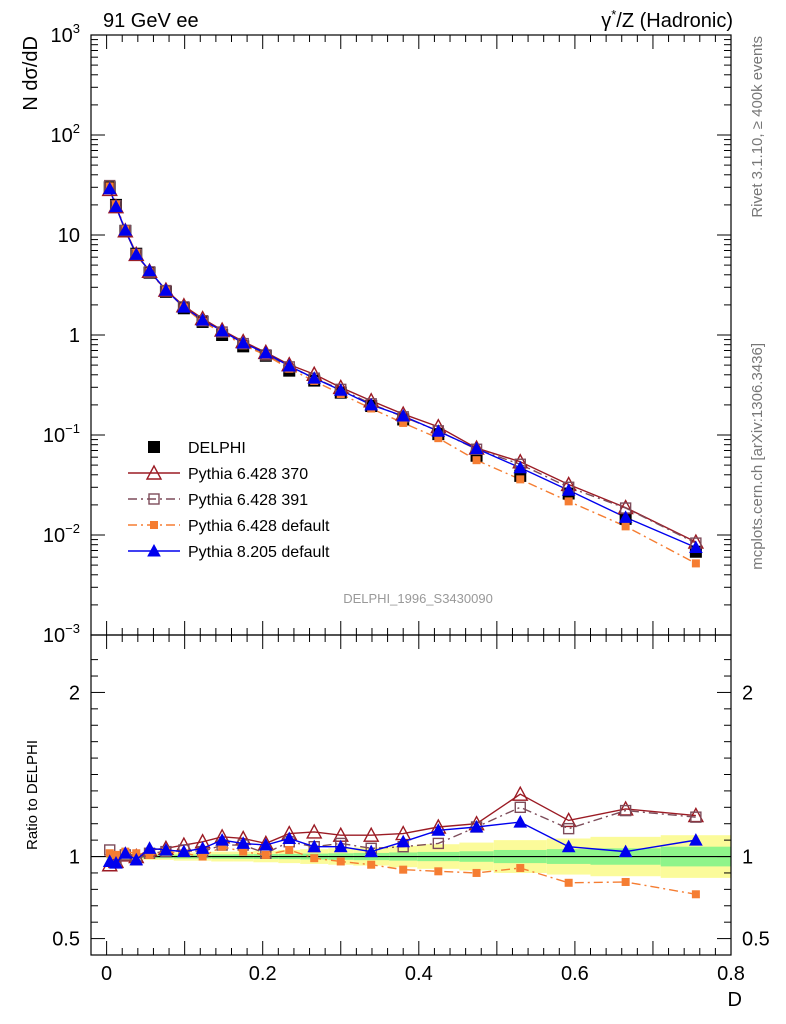  Describe the element at coordinates (69, 236) in the screenshot. I see `main-y-tick-label: 10` at that location.